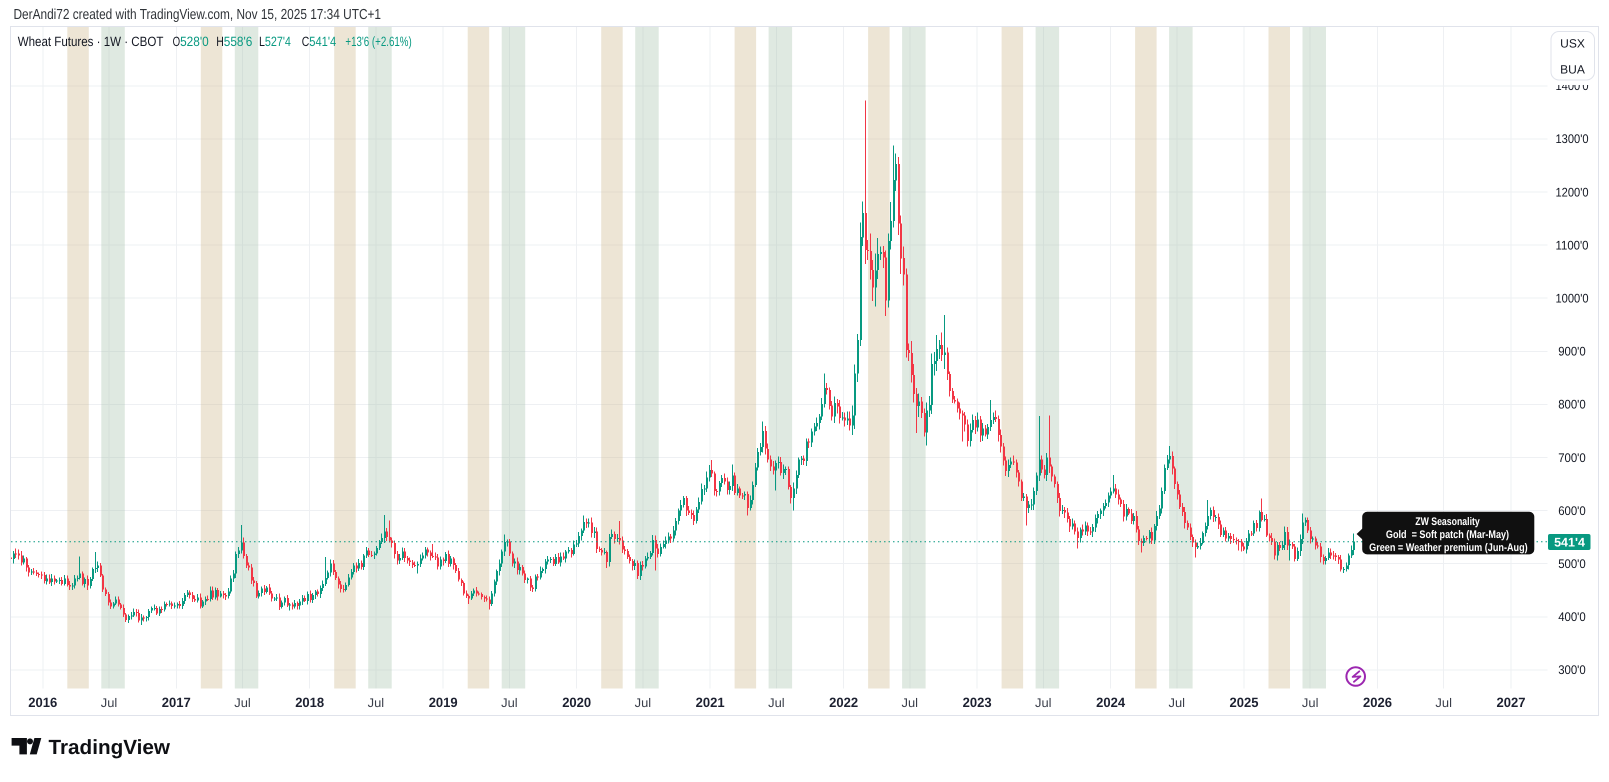  I want to click on svg-text: ZW Seasonality, so click(1447, 522).